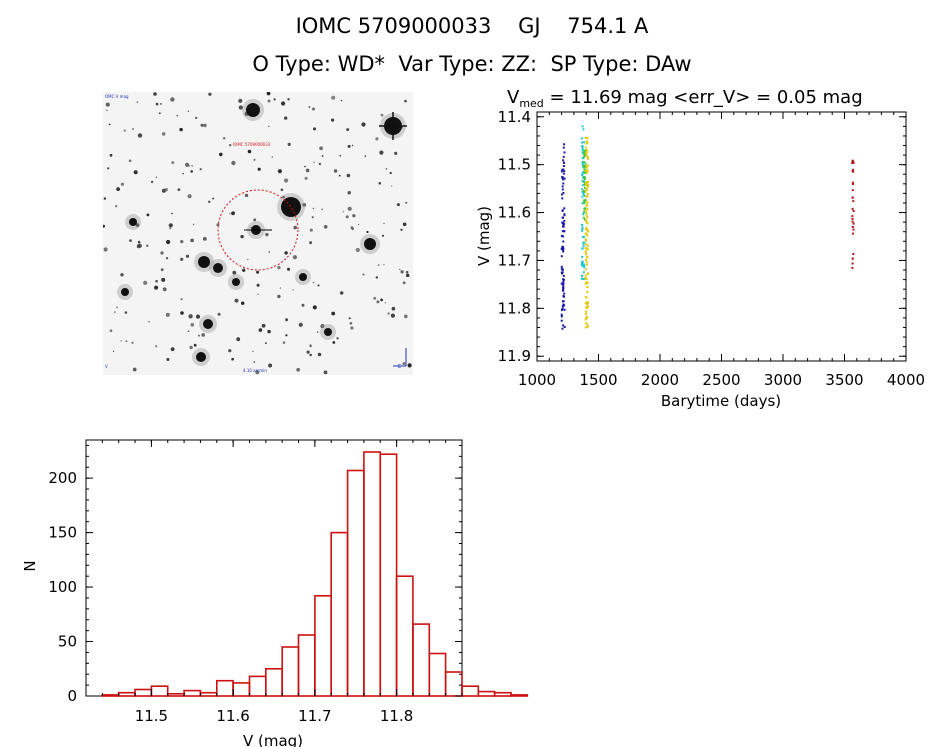 The height and width of the screenshot is (747, 944). I want to click on light-curve-x-tick-label: 1500, so click(598, 380).